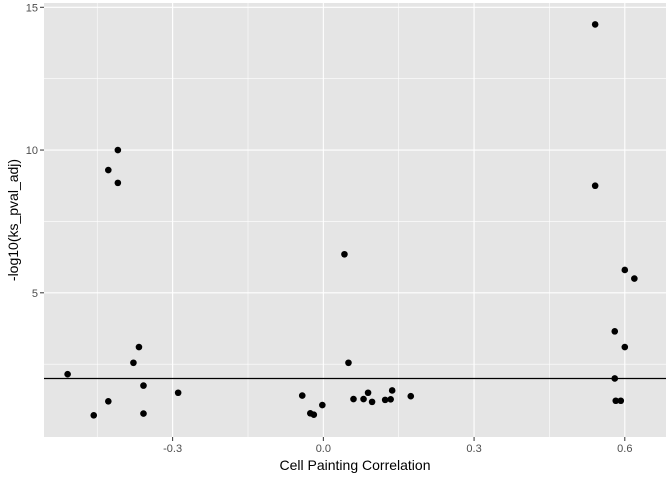 Image resolution: width=672 pixels, height=480 pixels. I want to click on x-axis-title: Cell Painting Correlation, so click(355, 465).